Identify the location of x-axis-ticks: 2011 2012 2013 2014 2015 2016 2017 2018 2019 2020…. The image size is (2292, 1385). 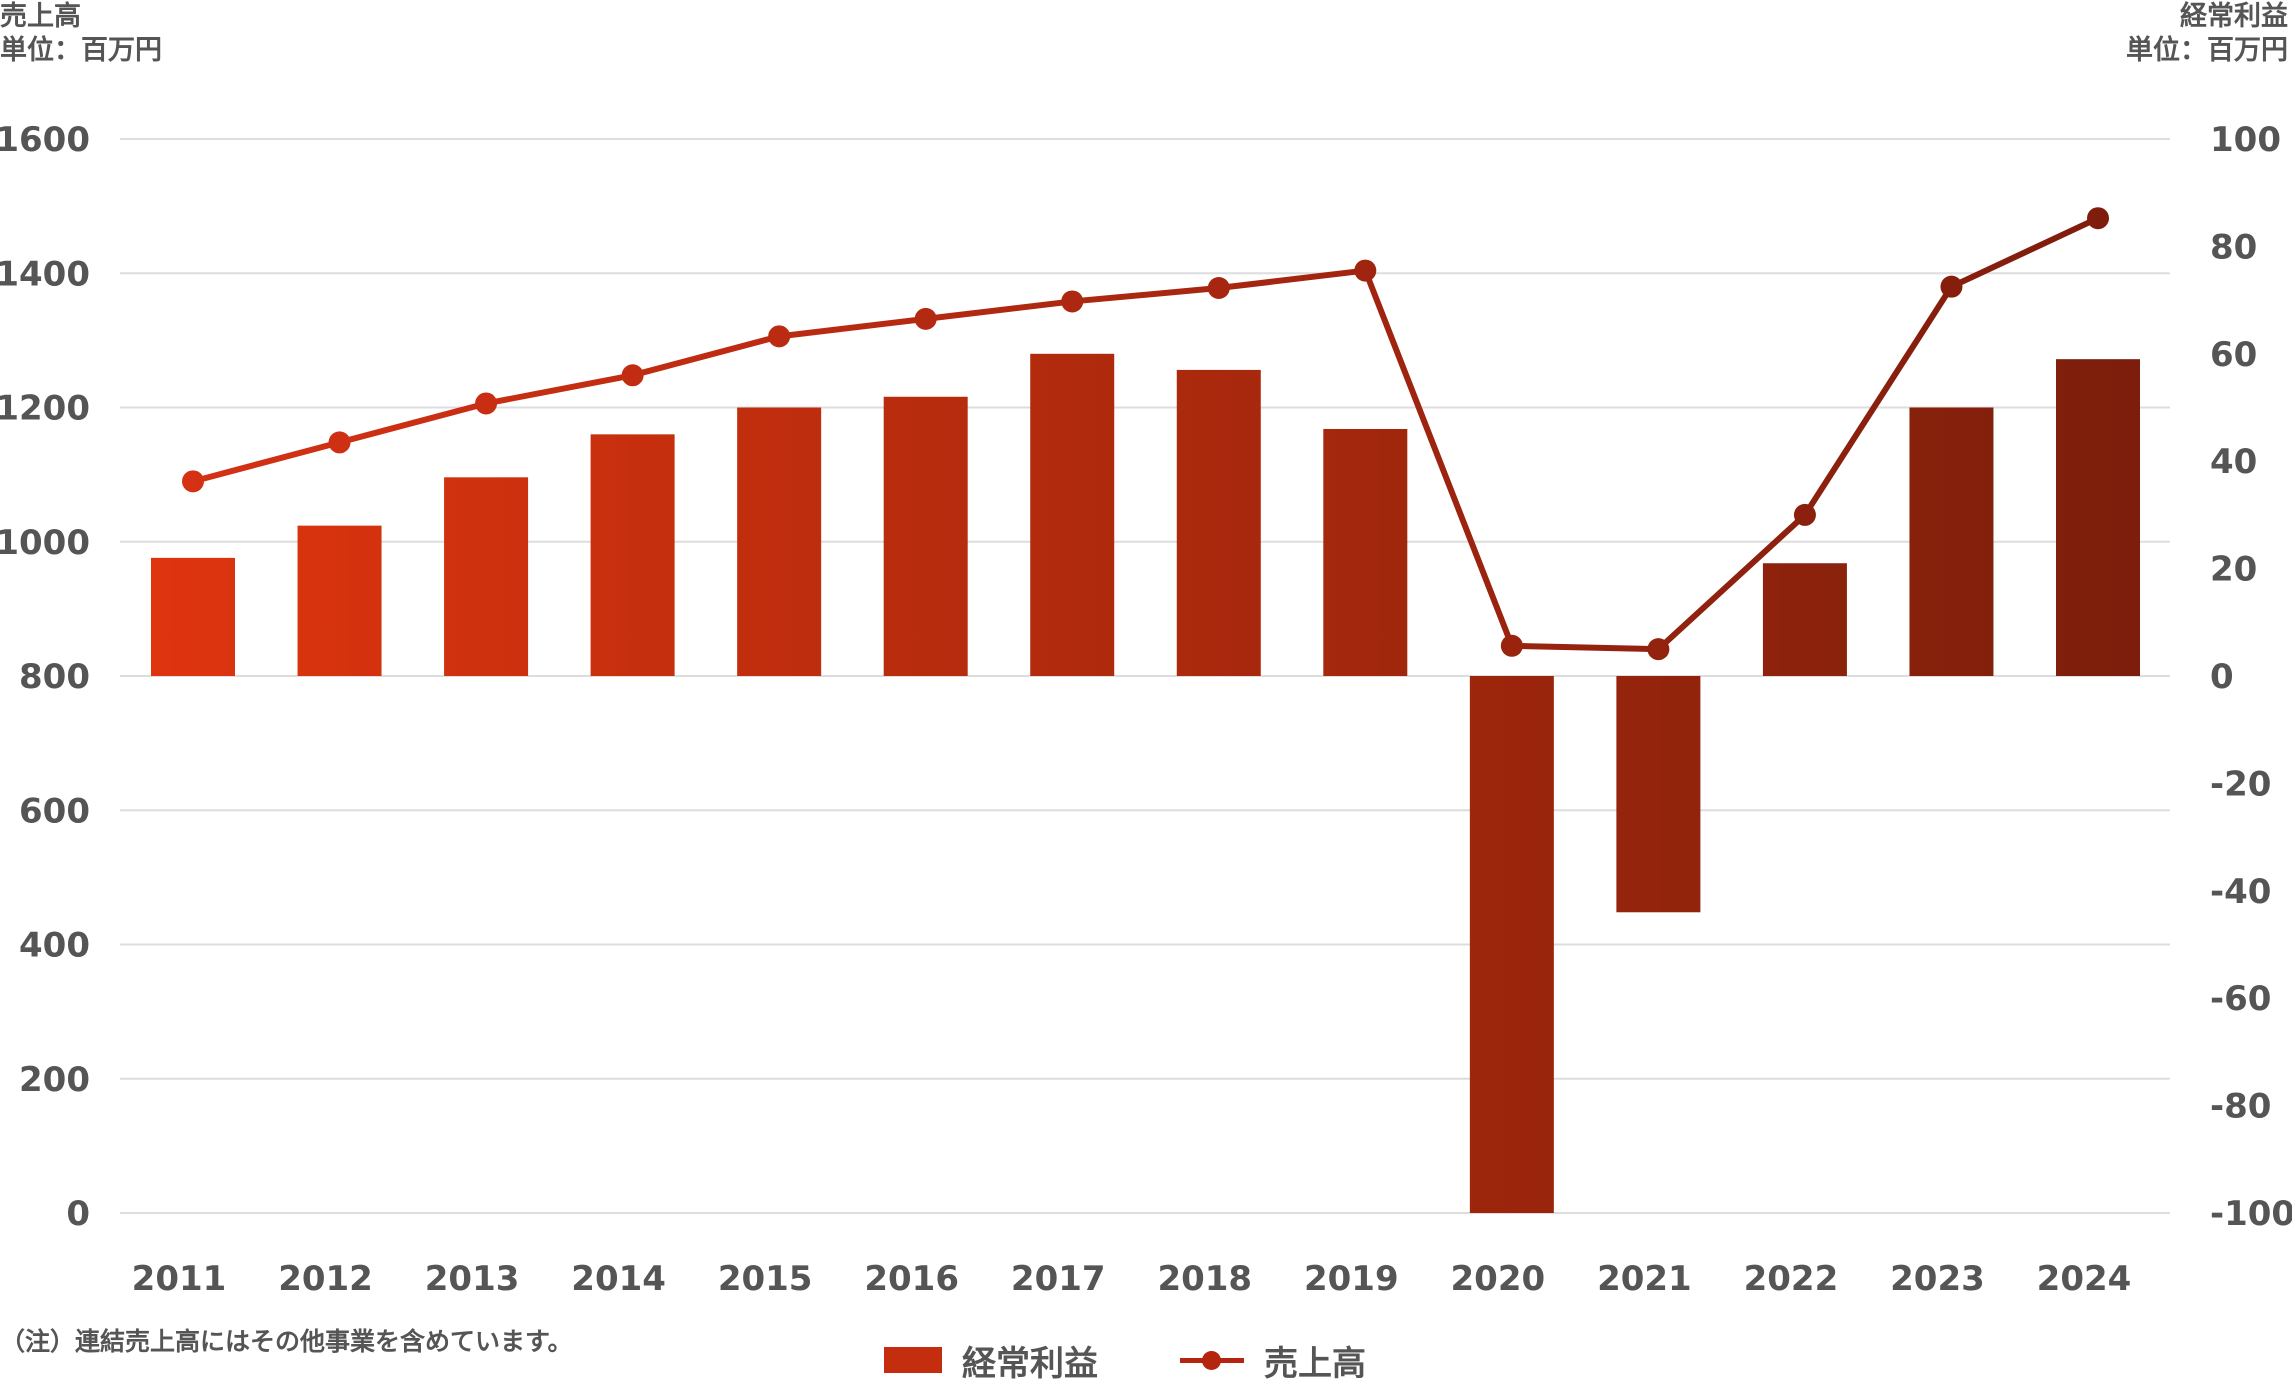
(1132, 1279).